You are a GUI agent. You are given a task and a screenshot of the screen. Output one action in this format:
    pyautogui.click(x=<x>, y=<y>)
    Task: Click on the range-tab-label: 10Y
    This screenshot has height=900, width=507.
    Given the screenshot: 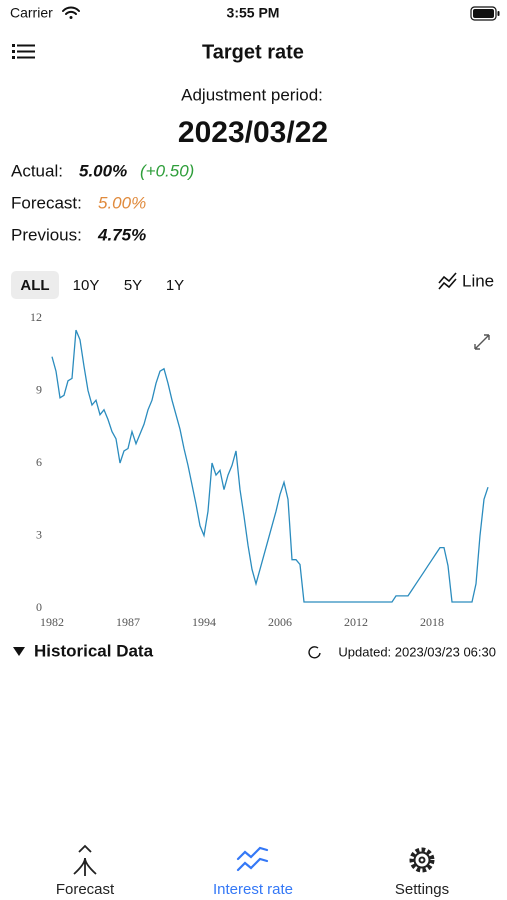 What is the action you would take?
    pyautogui.click(x=86, y=285)
    